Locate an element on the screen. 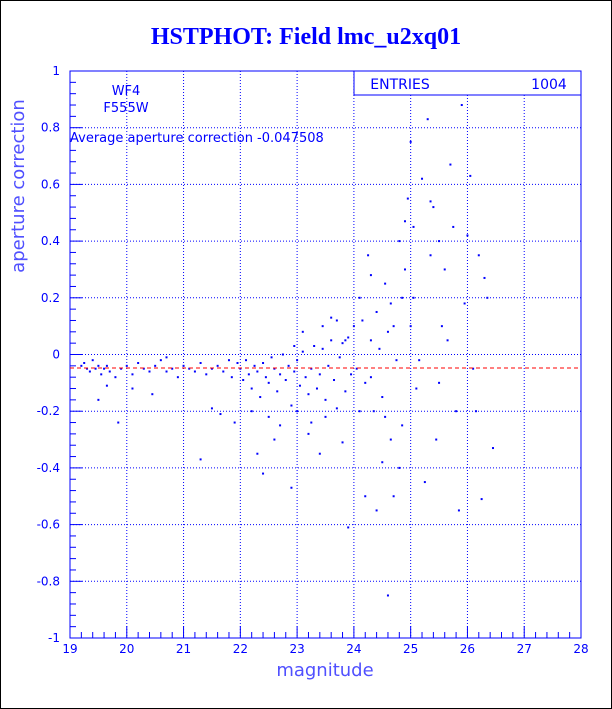  y-tick-label: -0.2 is located at coordinates (48, 411).